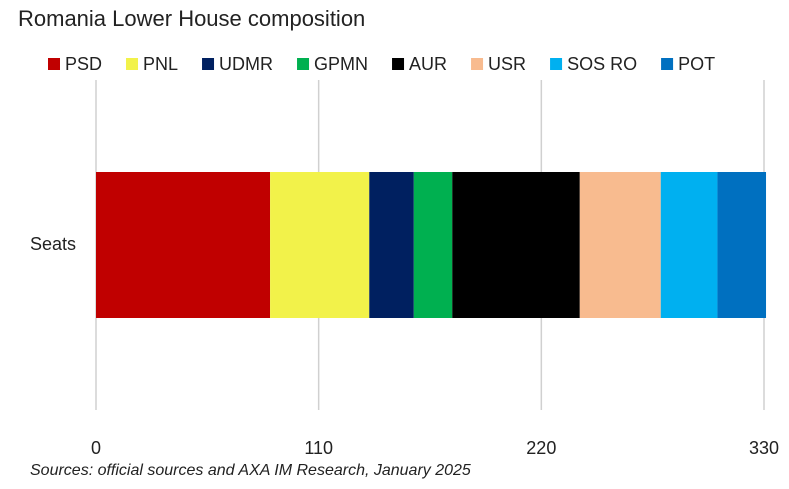 Image resolution: width=789 pixels, height=489 pixels. What do you see at coordinates (318, 448) in the screenshot?
I see `x-tick-label: 110` at bounding box center [318, 448].